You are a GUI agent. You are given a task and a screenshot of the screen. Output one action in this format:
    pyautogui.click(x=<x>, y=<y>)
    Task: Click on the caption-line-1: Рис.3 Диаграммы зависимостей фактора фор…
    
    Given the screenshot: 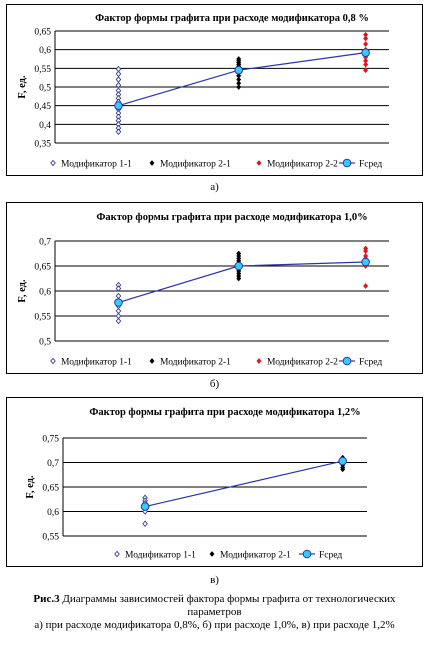 What is the action you would take?
    pyautogui.click(x=214, y=599)
    